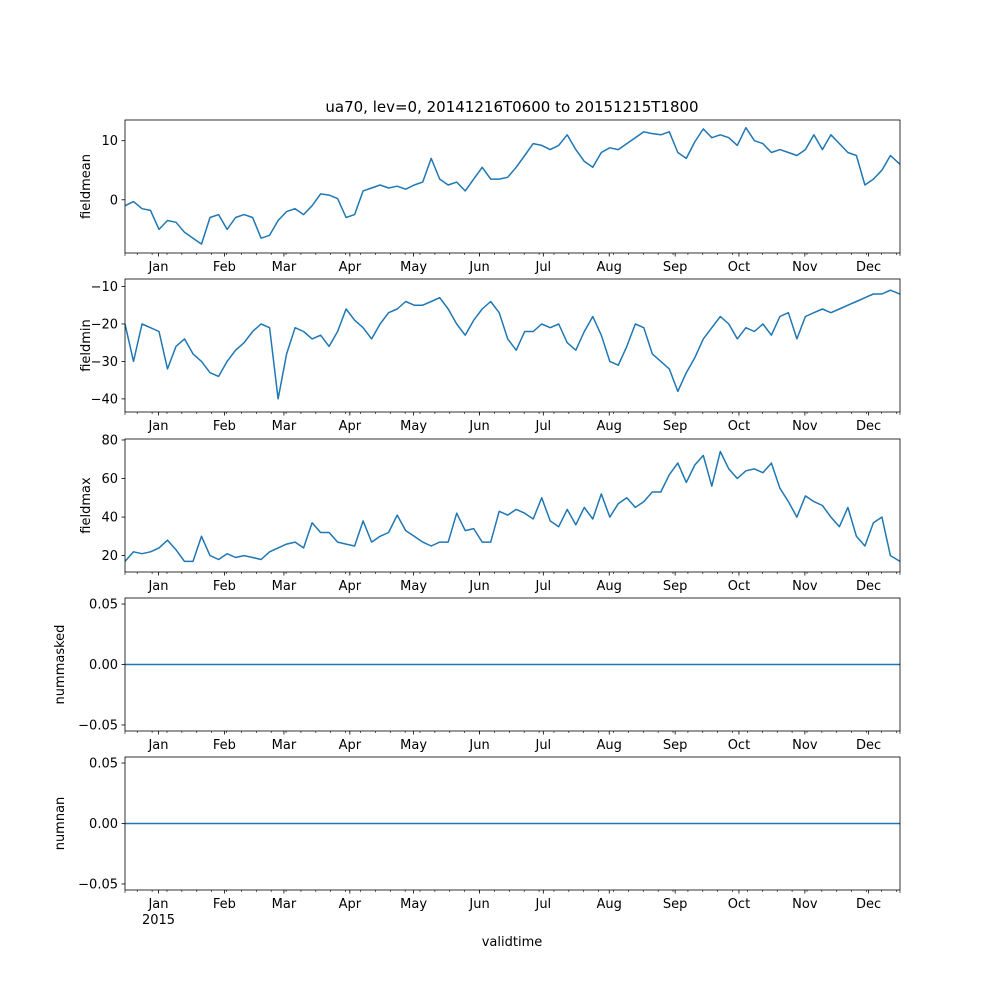 The height and width of the screenshot is (1000, 1000). What do you see at coordinates (104, 362) in the screenshot?
I see `y-tick-label: −30` at bounding box center [104, 362].